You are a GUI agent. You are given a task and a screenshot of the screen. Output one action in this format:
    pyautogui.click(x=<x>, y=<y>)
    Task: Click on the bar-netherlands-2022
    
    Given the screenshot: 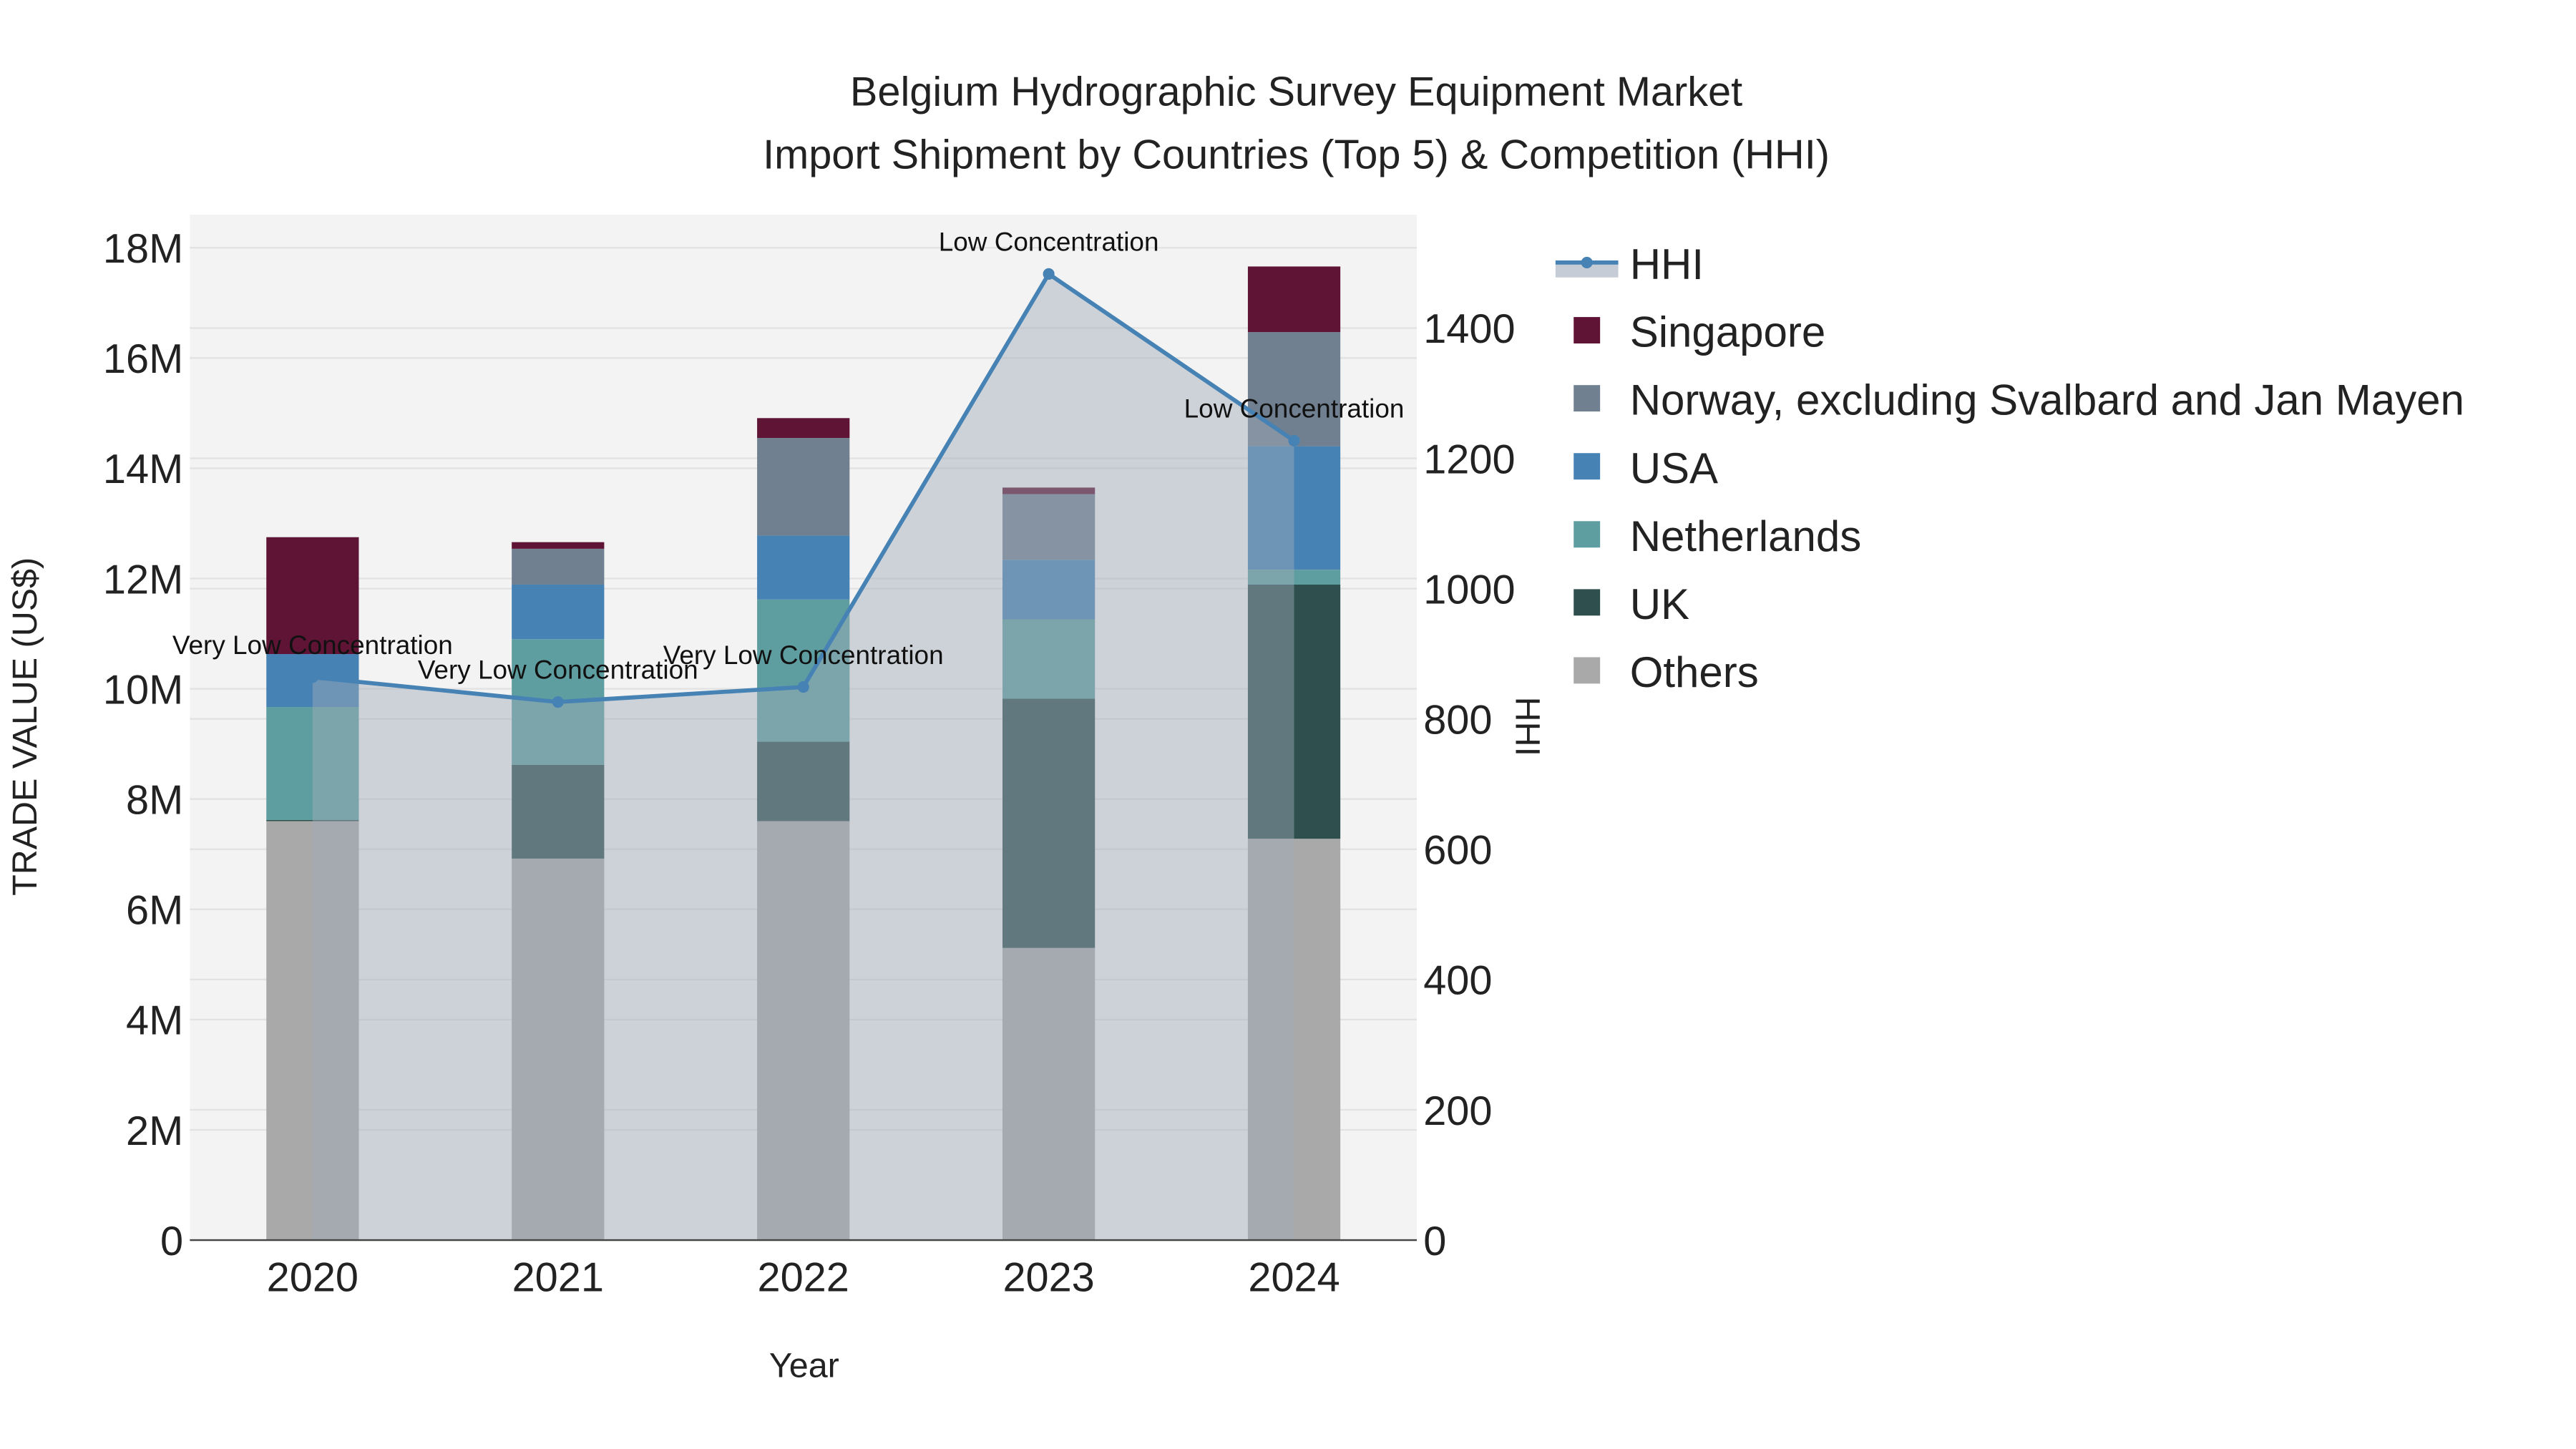 What is the action you would take?
    pyautogui.click(x=803, y=670)
    